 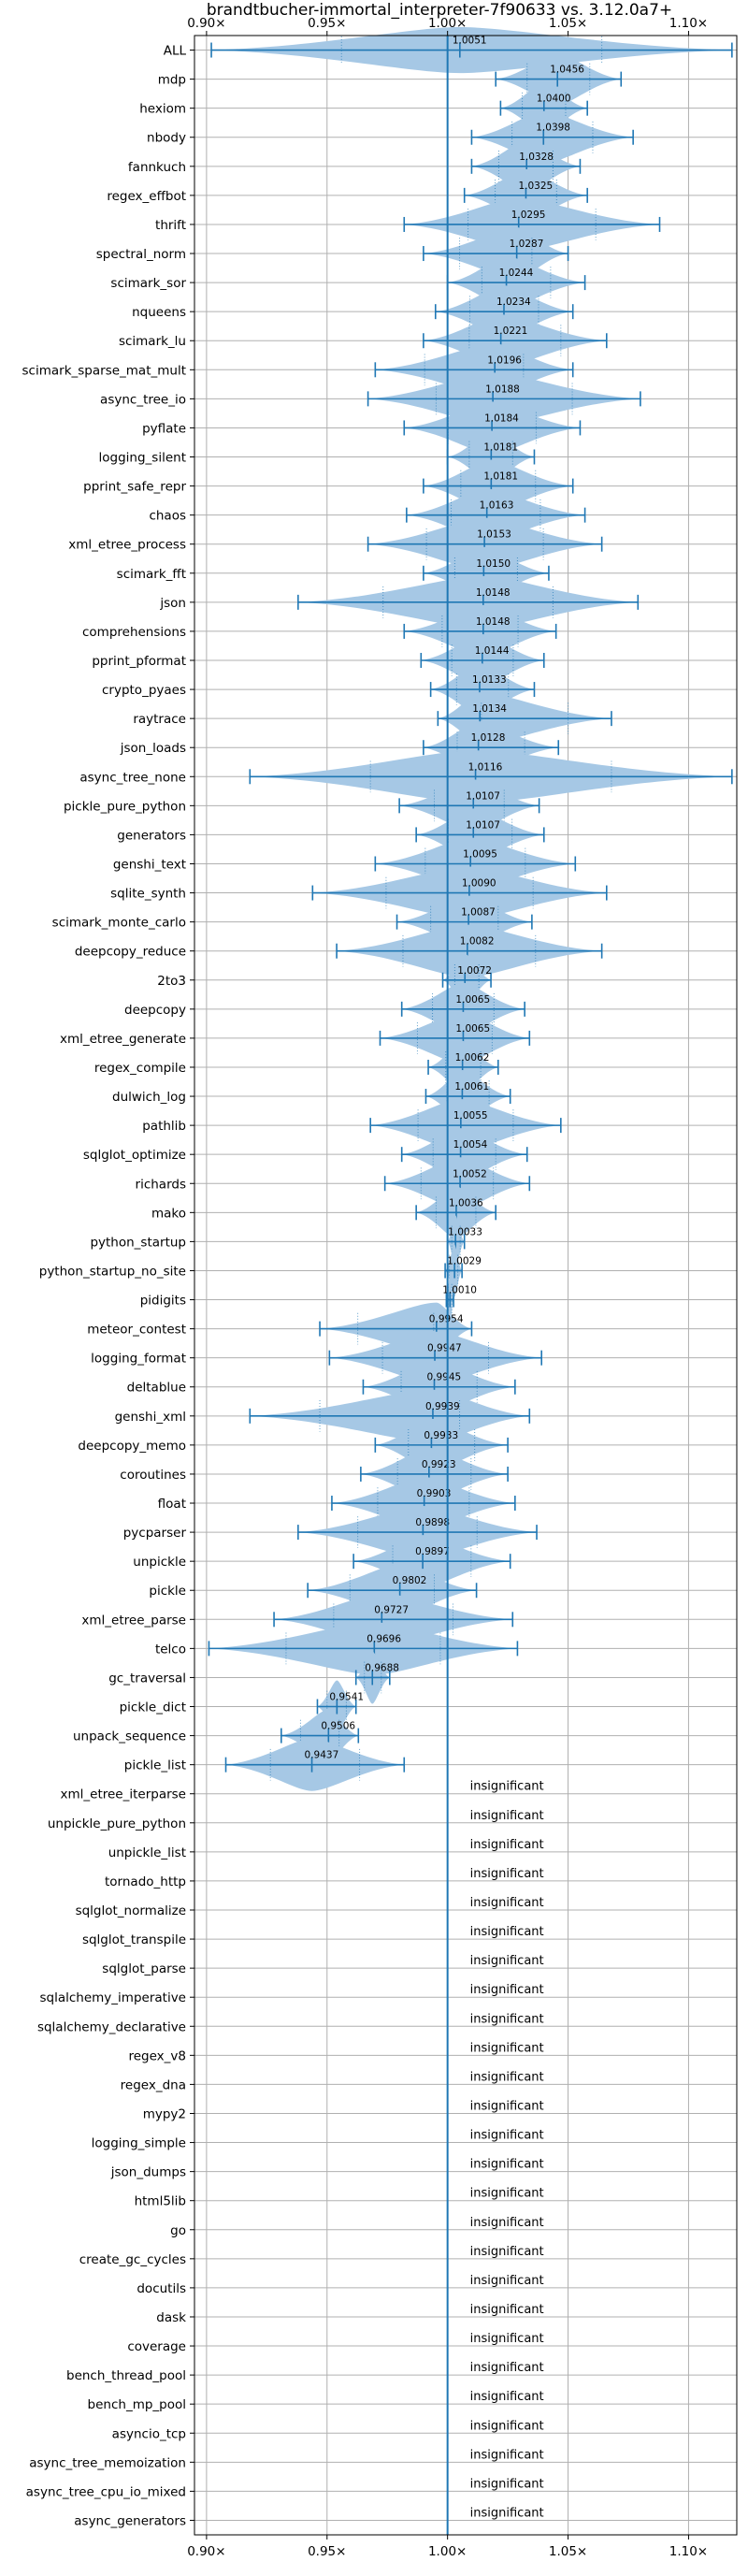 I want to click on y-tick-label: float, so click(x=172, y=1505).